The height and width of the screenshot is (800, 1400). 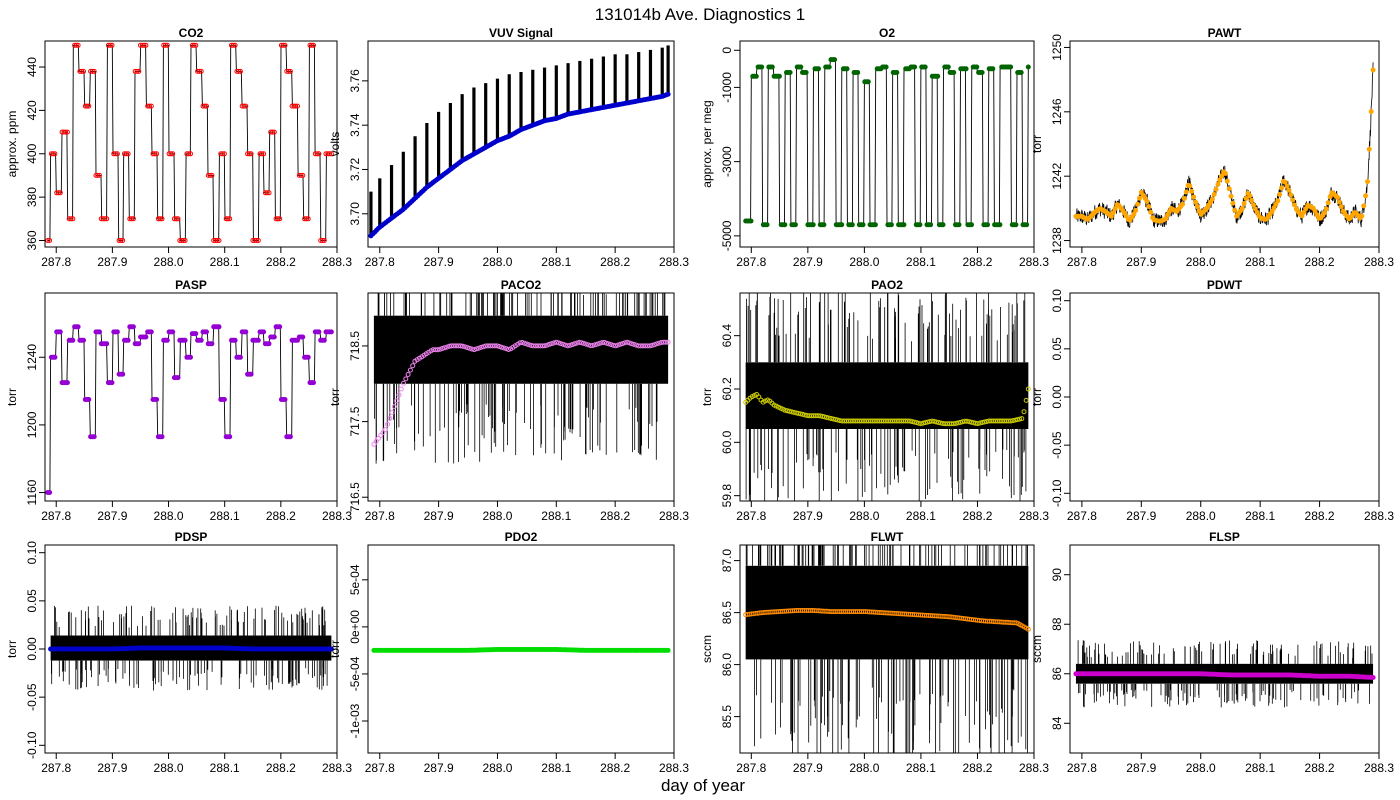 I want to click on plot-area-o2, so click(x=887, y=142).